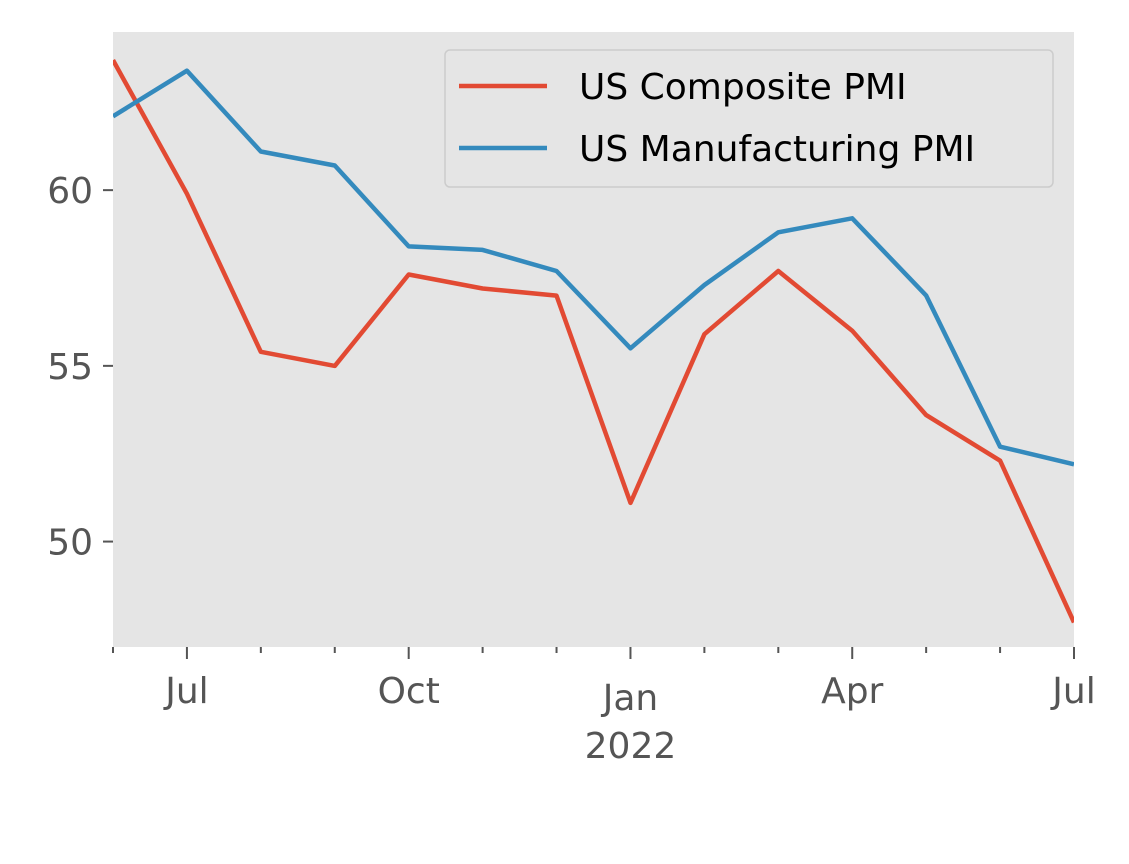 This screenshot has width=1129, height=864. I want to click on legend-box, so click(749, 118).